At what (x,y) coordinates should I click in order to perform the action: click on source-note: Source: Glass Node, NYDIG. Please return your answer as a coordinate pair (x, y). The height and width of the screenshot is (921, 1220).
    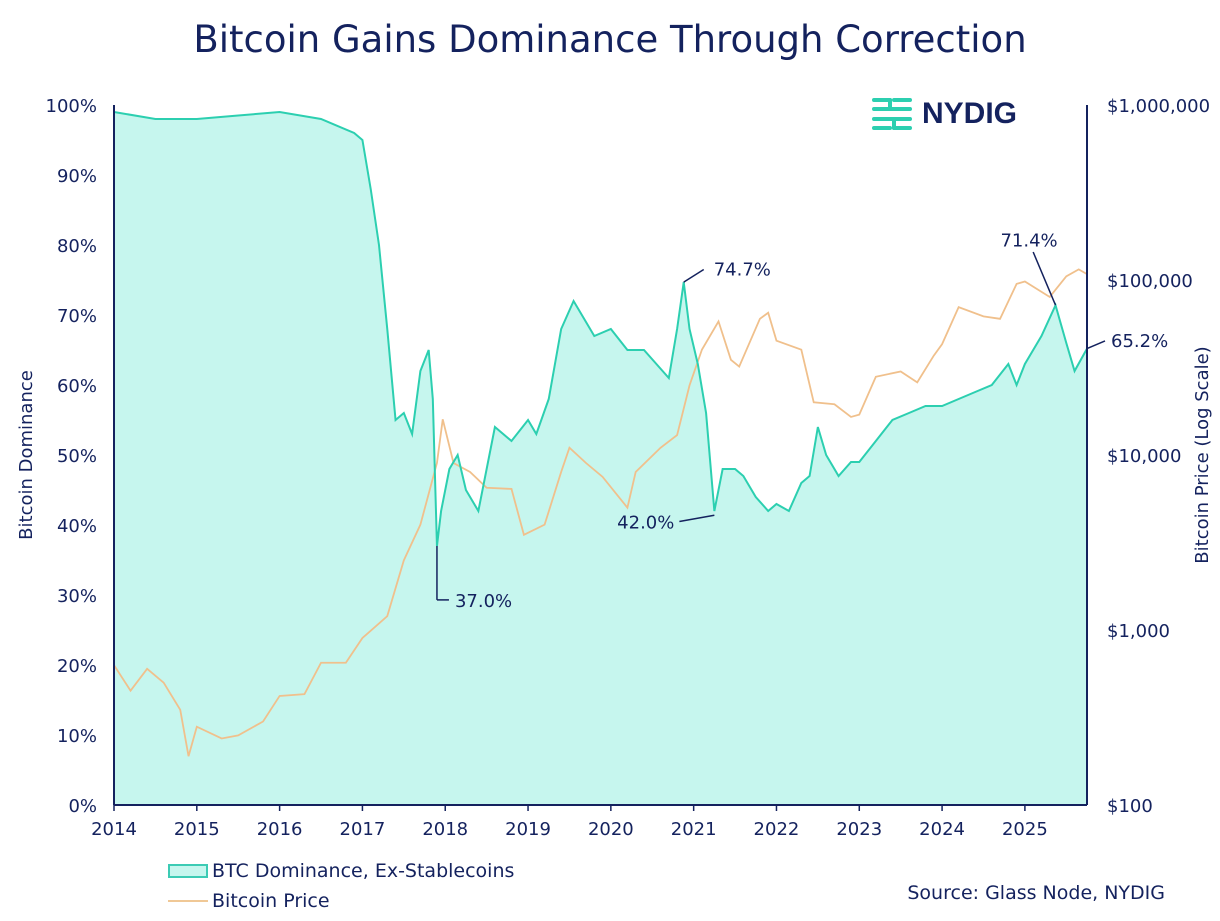
    Looking at the image, I should click on (1036, 893).